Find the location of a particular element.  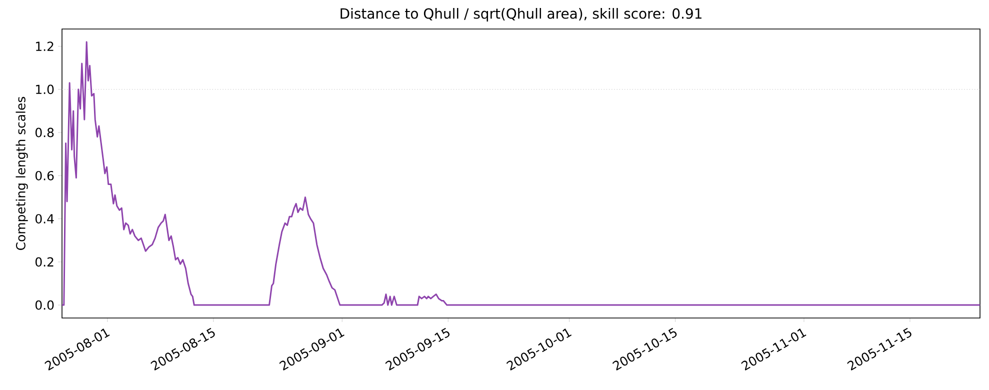

y-tick-label: 0.6 is located at coordinates (45, 175).